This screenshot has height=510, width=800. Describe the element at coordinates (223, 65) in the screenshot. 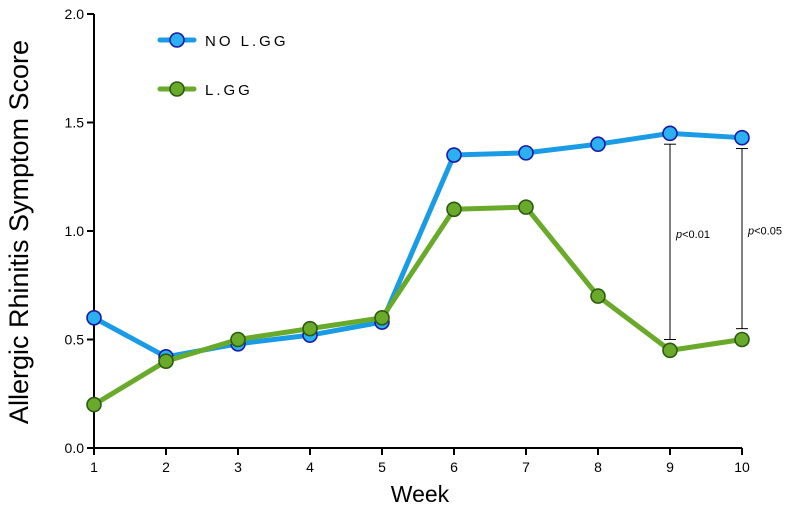

I see `legend: NO L.GG L.GG` at that location.